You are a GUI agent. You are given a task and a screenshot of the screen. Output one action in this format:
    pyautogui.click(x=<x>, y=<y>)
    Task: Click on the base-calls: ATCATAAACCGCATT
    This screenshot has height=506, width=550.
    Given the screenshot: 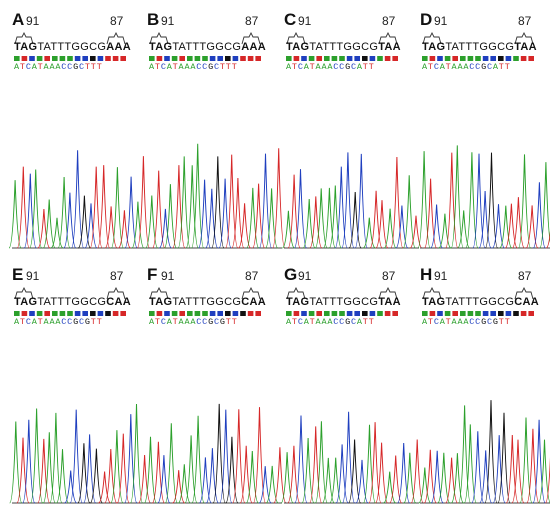 What is the action you would take?
    pyautogui.click(x=330, y=322)
    